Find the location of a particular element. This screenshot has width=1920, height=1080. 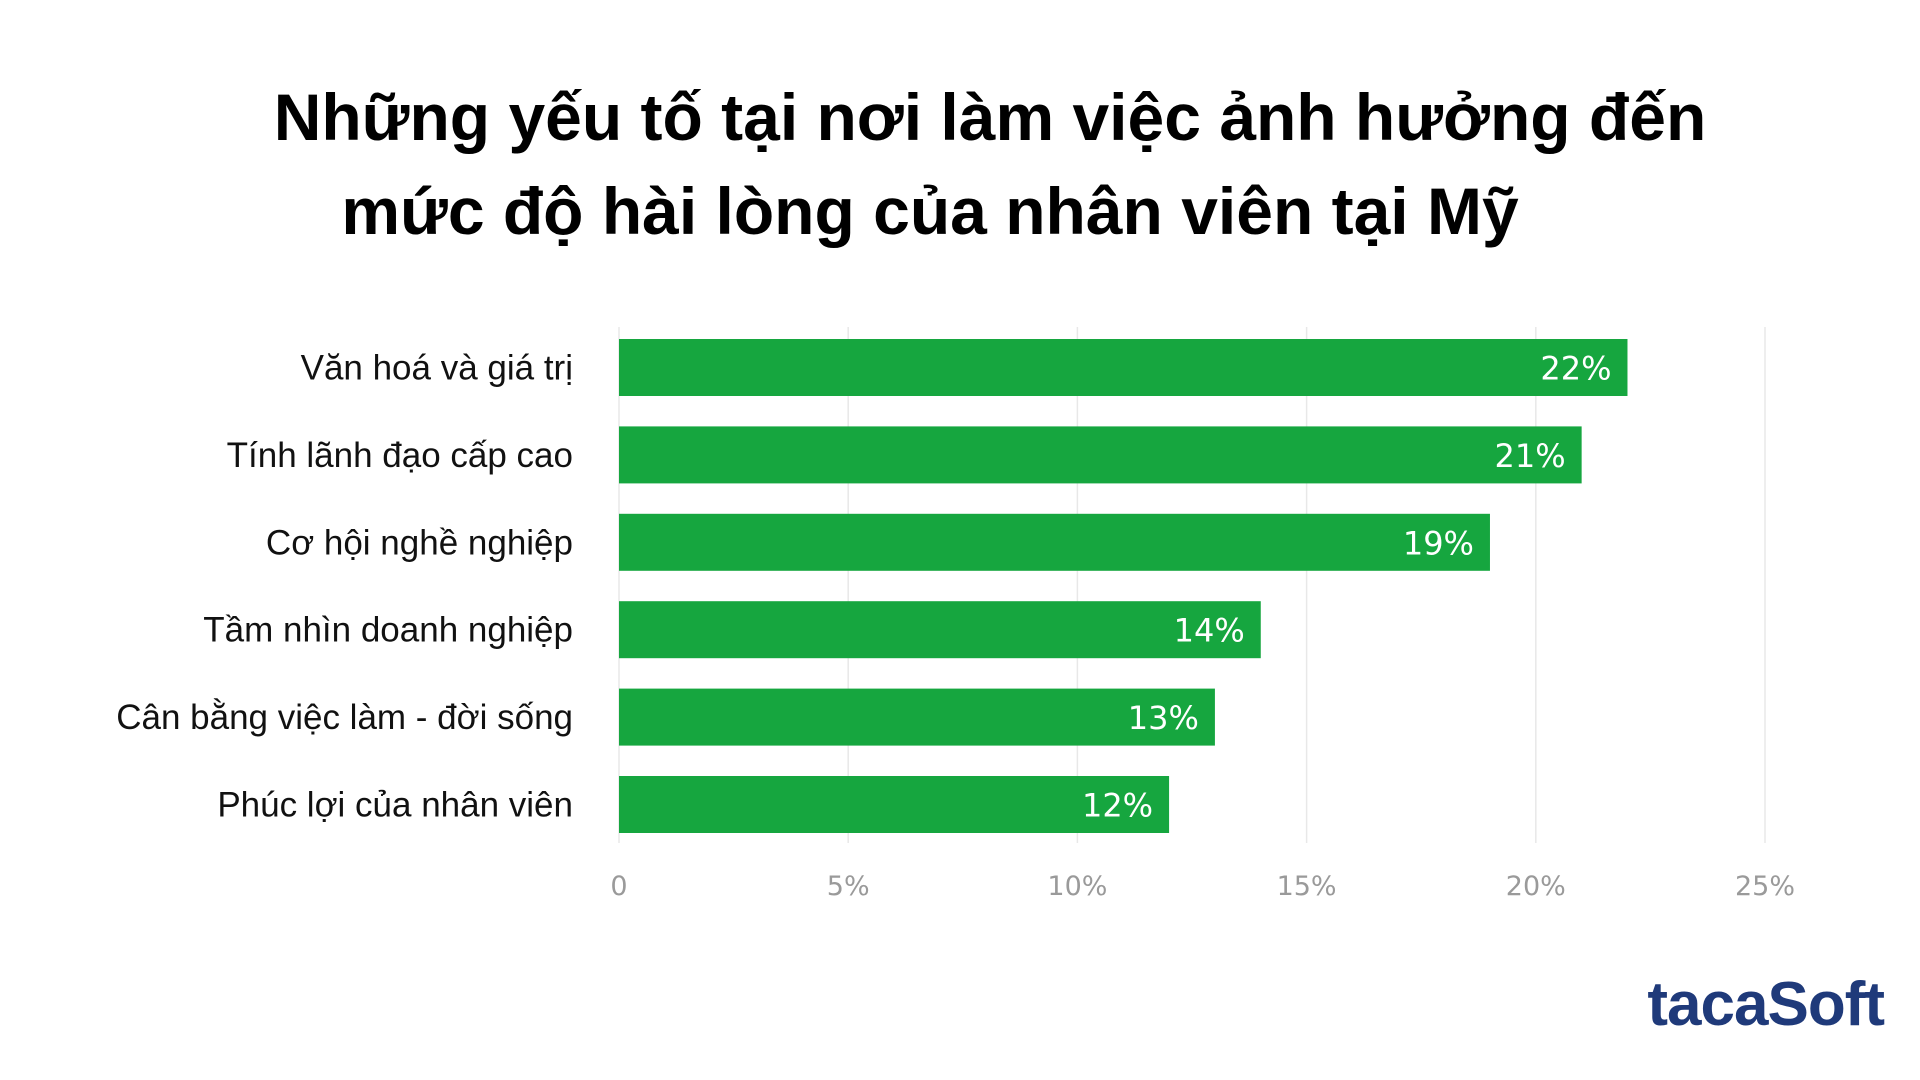

value-label: 14% is located at coordinates (1209, 631).